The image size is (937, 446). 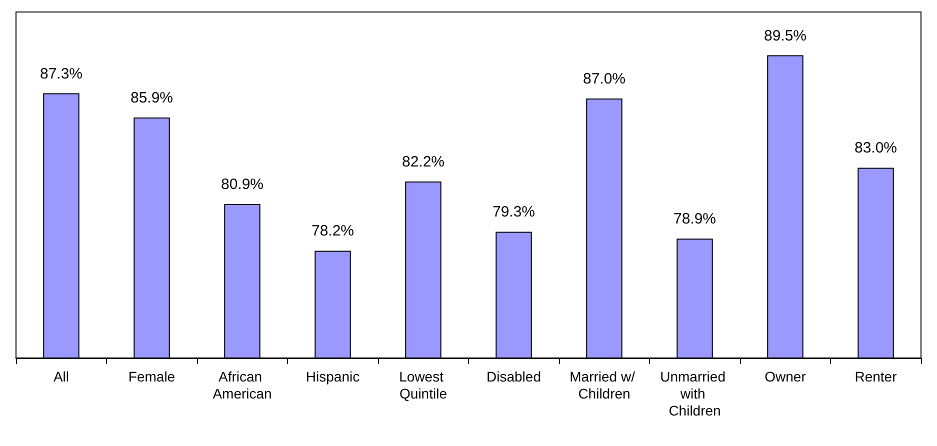 I want to click on data-label: 80.9%, so click(x=242, y=185).